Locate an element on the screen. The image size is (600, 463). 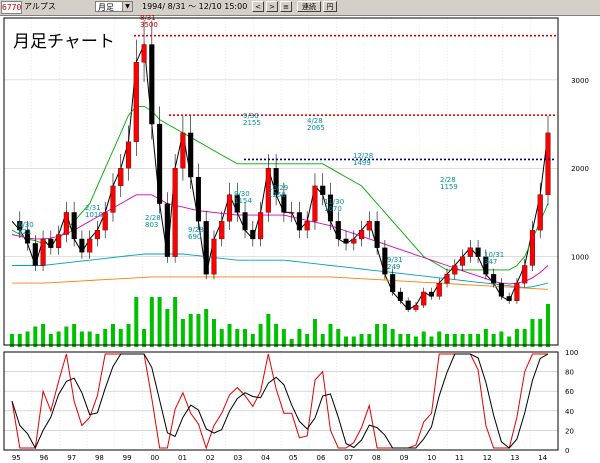
x-tick-label: 98 is located at coordinates (99, 458).